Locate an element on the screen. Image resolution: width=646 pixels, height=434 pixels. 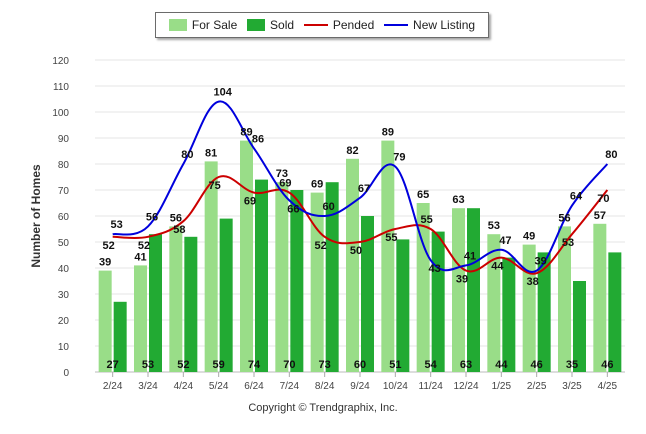
data-label-sold: 74 is located at coordinates (254, 365).